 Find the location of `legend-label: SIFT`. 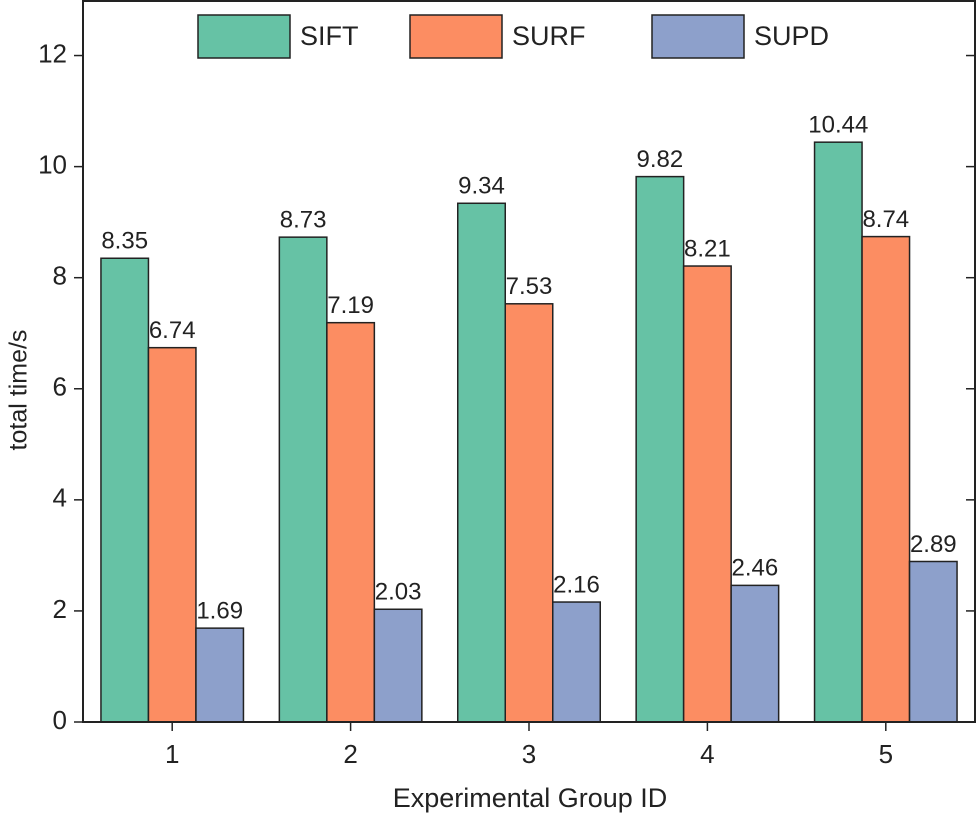

legend-label: SIFT is located at coordinates (329, 36).